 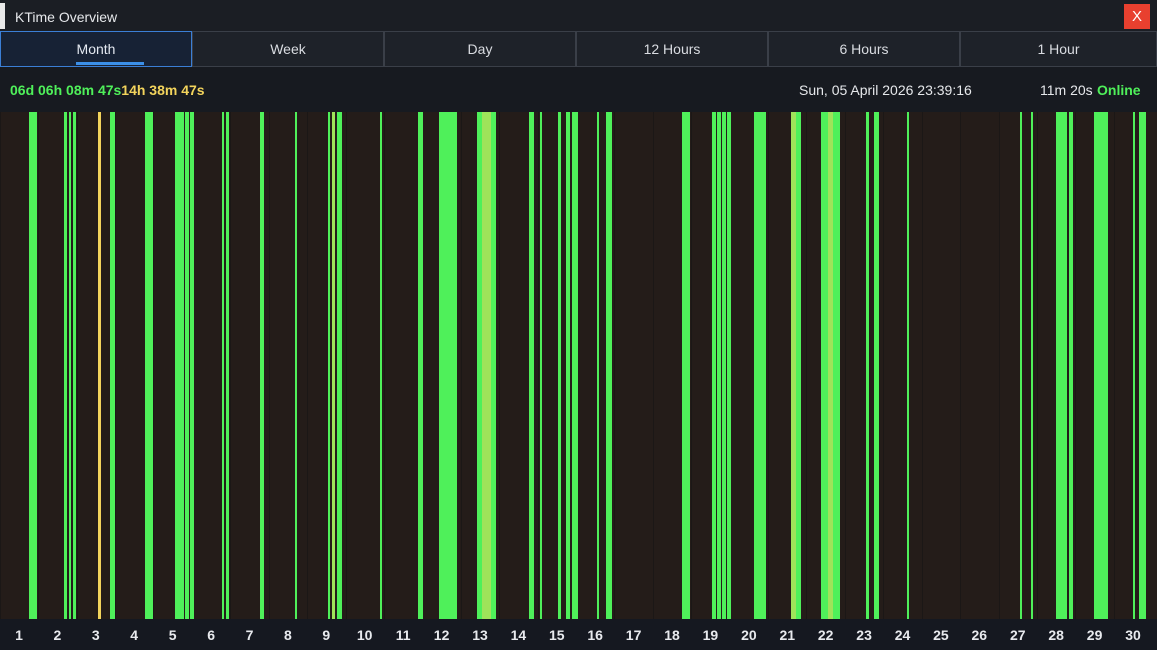 What do you see at coordinates (211, 635) in the screenshot?
I see `day-tick-label: 6` at bounding box center [211, 635].